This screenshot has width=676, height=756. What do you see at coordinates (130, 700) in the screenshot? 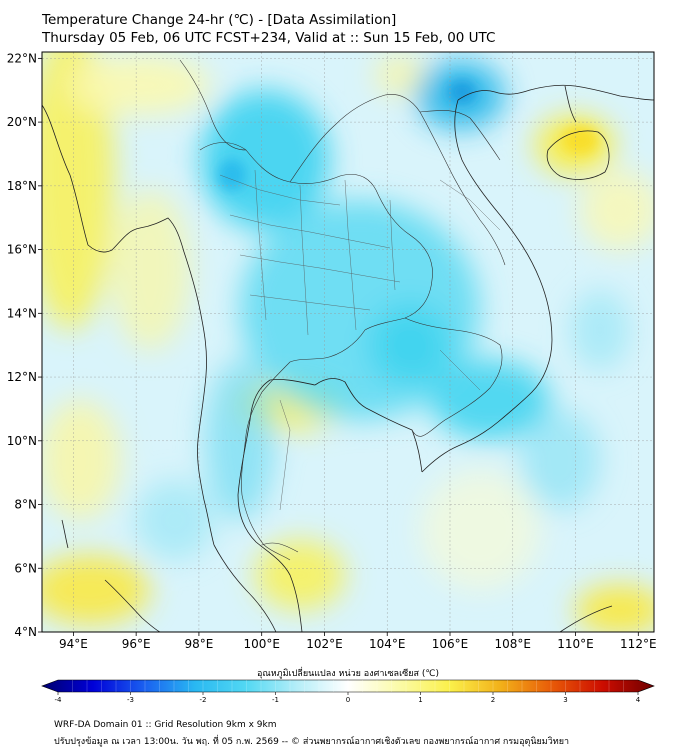
I see `colorbar-tick-label: -3` at bounding box center [130, 700].